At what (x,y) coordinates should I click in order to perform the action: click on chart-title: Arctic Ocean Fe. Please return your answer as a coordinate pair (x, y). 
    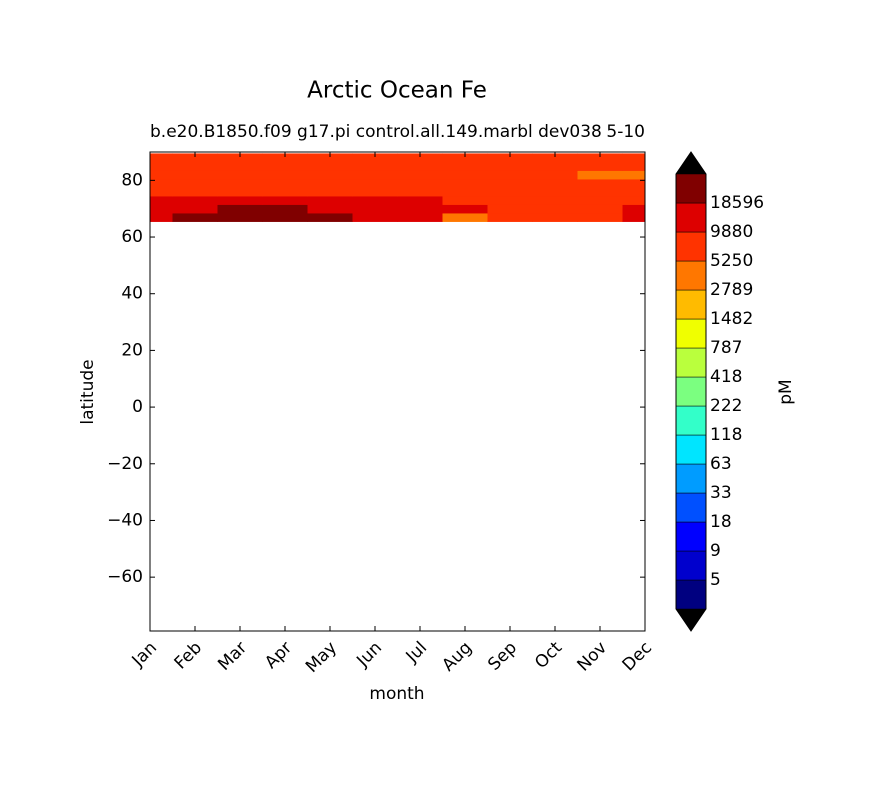
    Looking at the image, I should click on (397, 91).